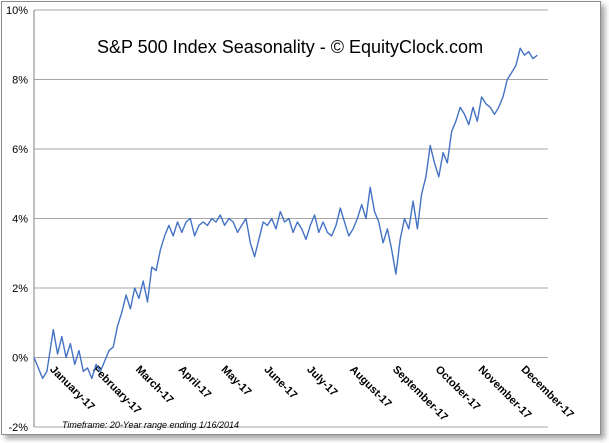  I want to click on y-tick-label: 4%, so click(20, 220).